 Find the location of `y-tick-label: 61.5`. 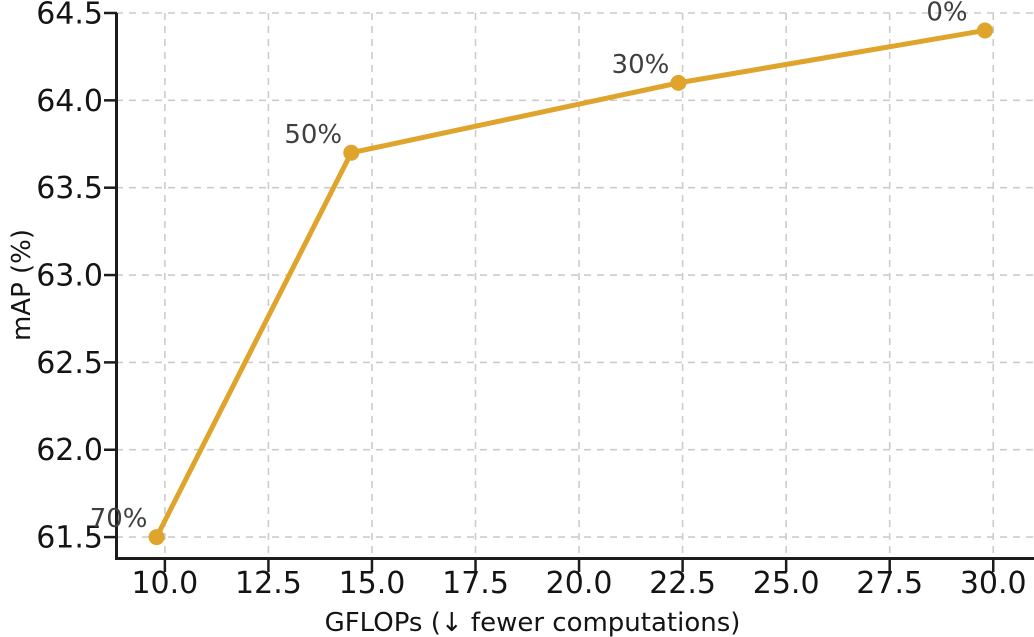

y-tick-label: 61.5 is located at coordinates (69, 538).